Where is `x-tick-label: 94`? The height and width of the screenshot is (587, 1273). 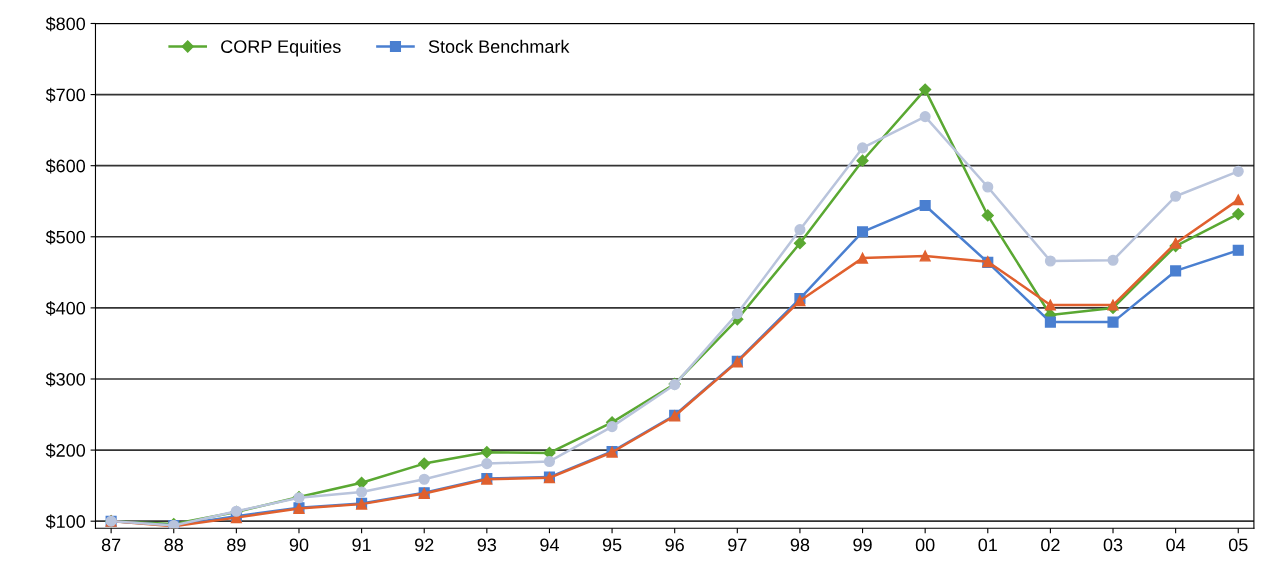
x-tick-label: 94 is located at coordinates (549, 545).